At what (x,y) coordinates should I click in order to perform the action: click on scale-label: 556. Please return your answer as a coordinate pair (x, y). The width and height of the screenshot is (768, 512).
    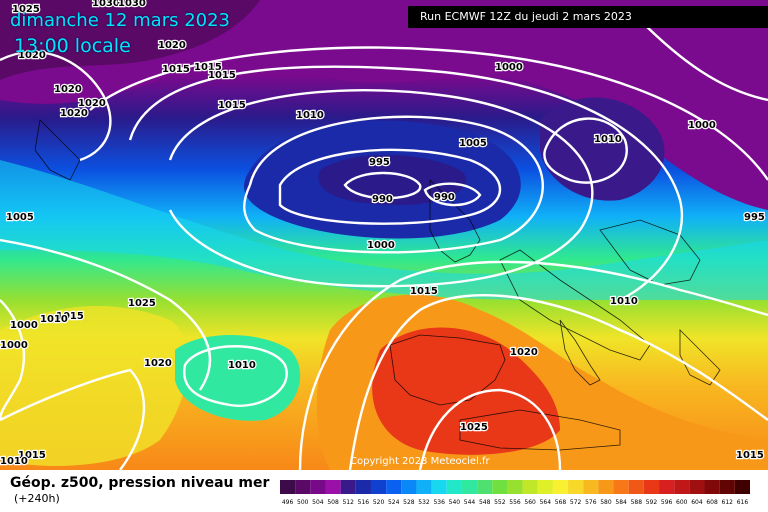
    Looking at the image, I should click on (515, 502).